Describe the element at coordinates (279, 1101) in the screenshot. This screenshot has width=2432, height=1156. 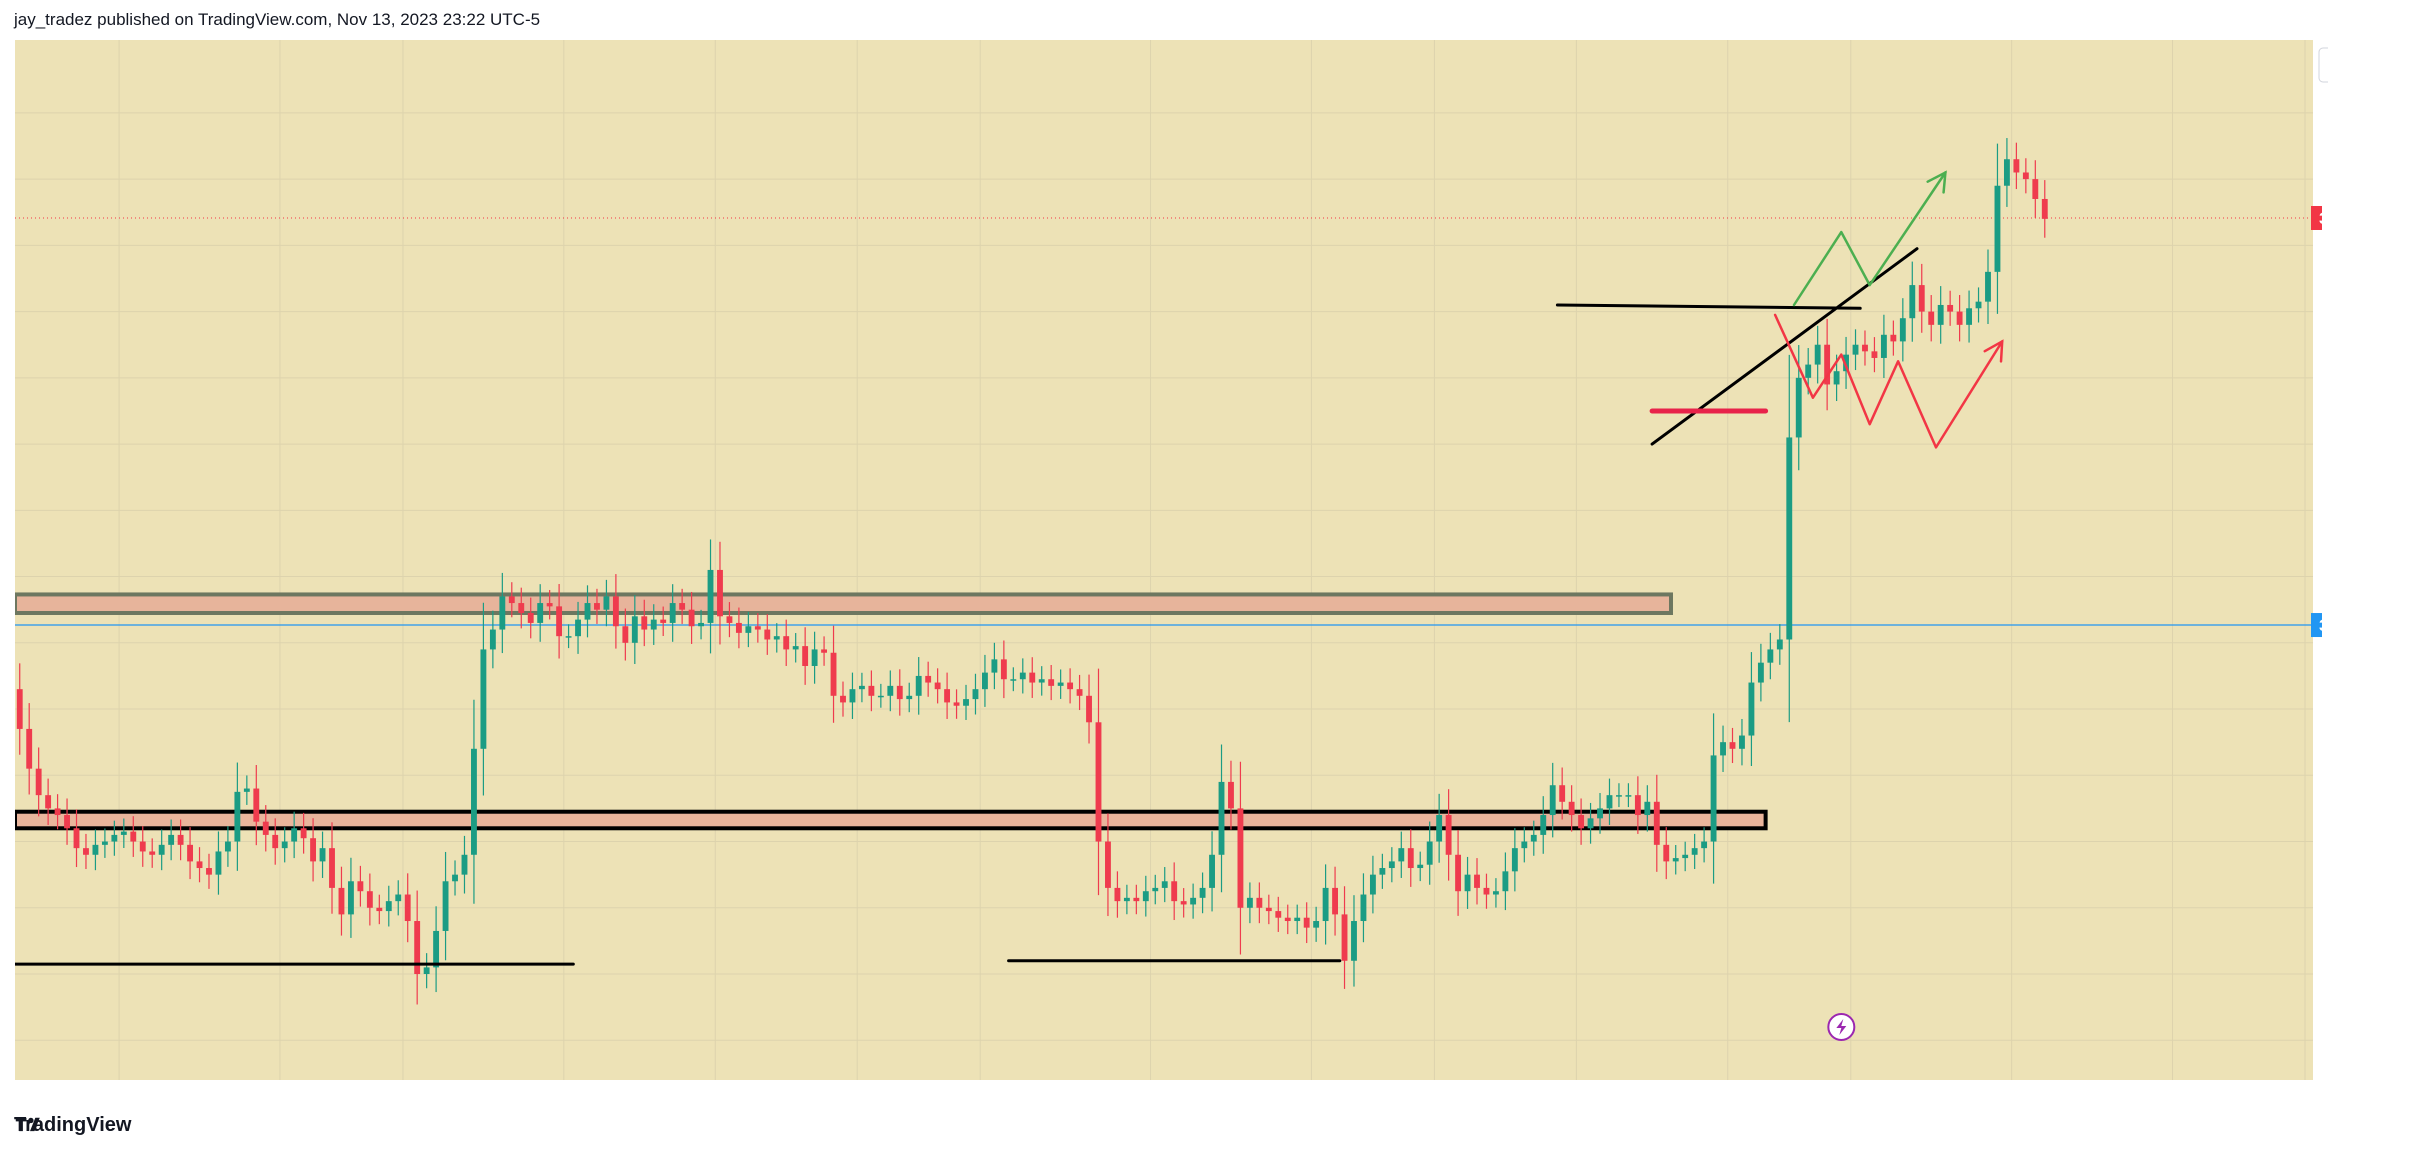
I see `x-tick-label: Jun` at that location.